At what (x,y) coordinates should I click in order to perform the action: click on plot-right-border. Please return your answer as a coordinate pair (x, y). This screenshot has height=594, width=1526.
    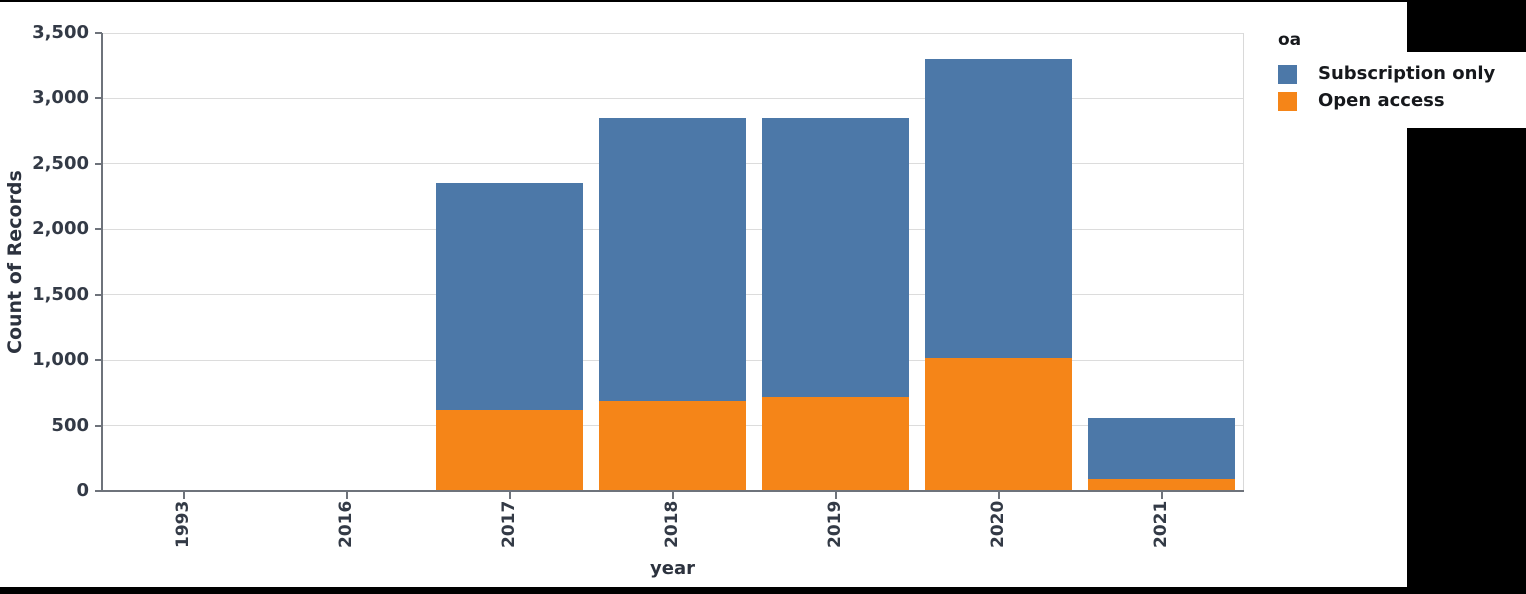
    Looking at the image, I should click on (1243, 262).